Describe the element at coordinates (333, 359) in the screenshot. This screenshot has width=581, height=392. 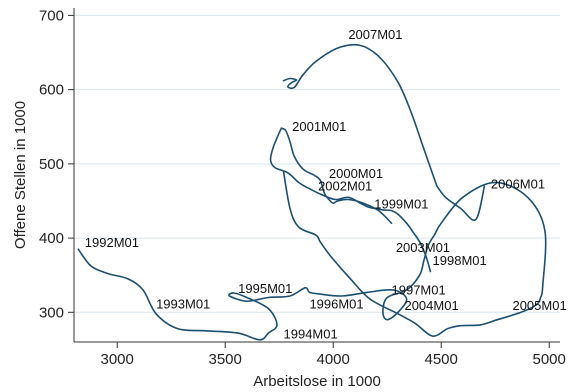
I see `x-tick-label: 4000` at that location.